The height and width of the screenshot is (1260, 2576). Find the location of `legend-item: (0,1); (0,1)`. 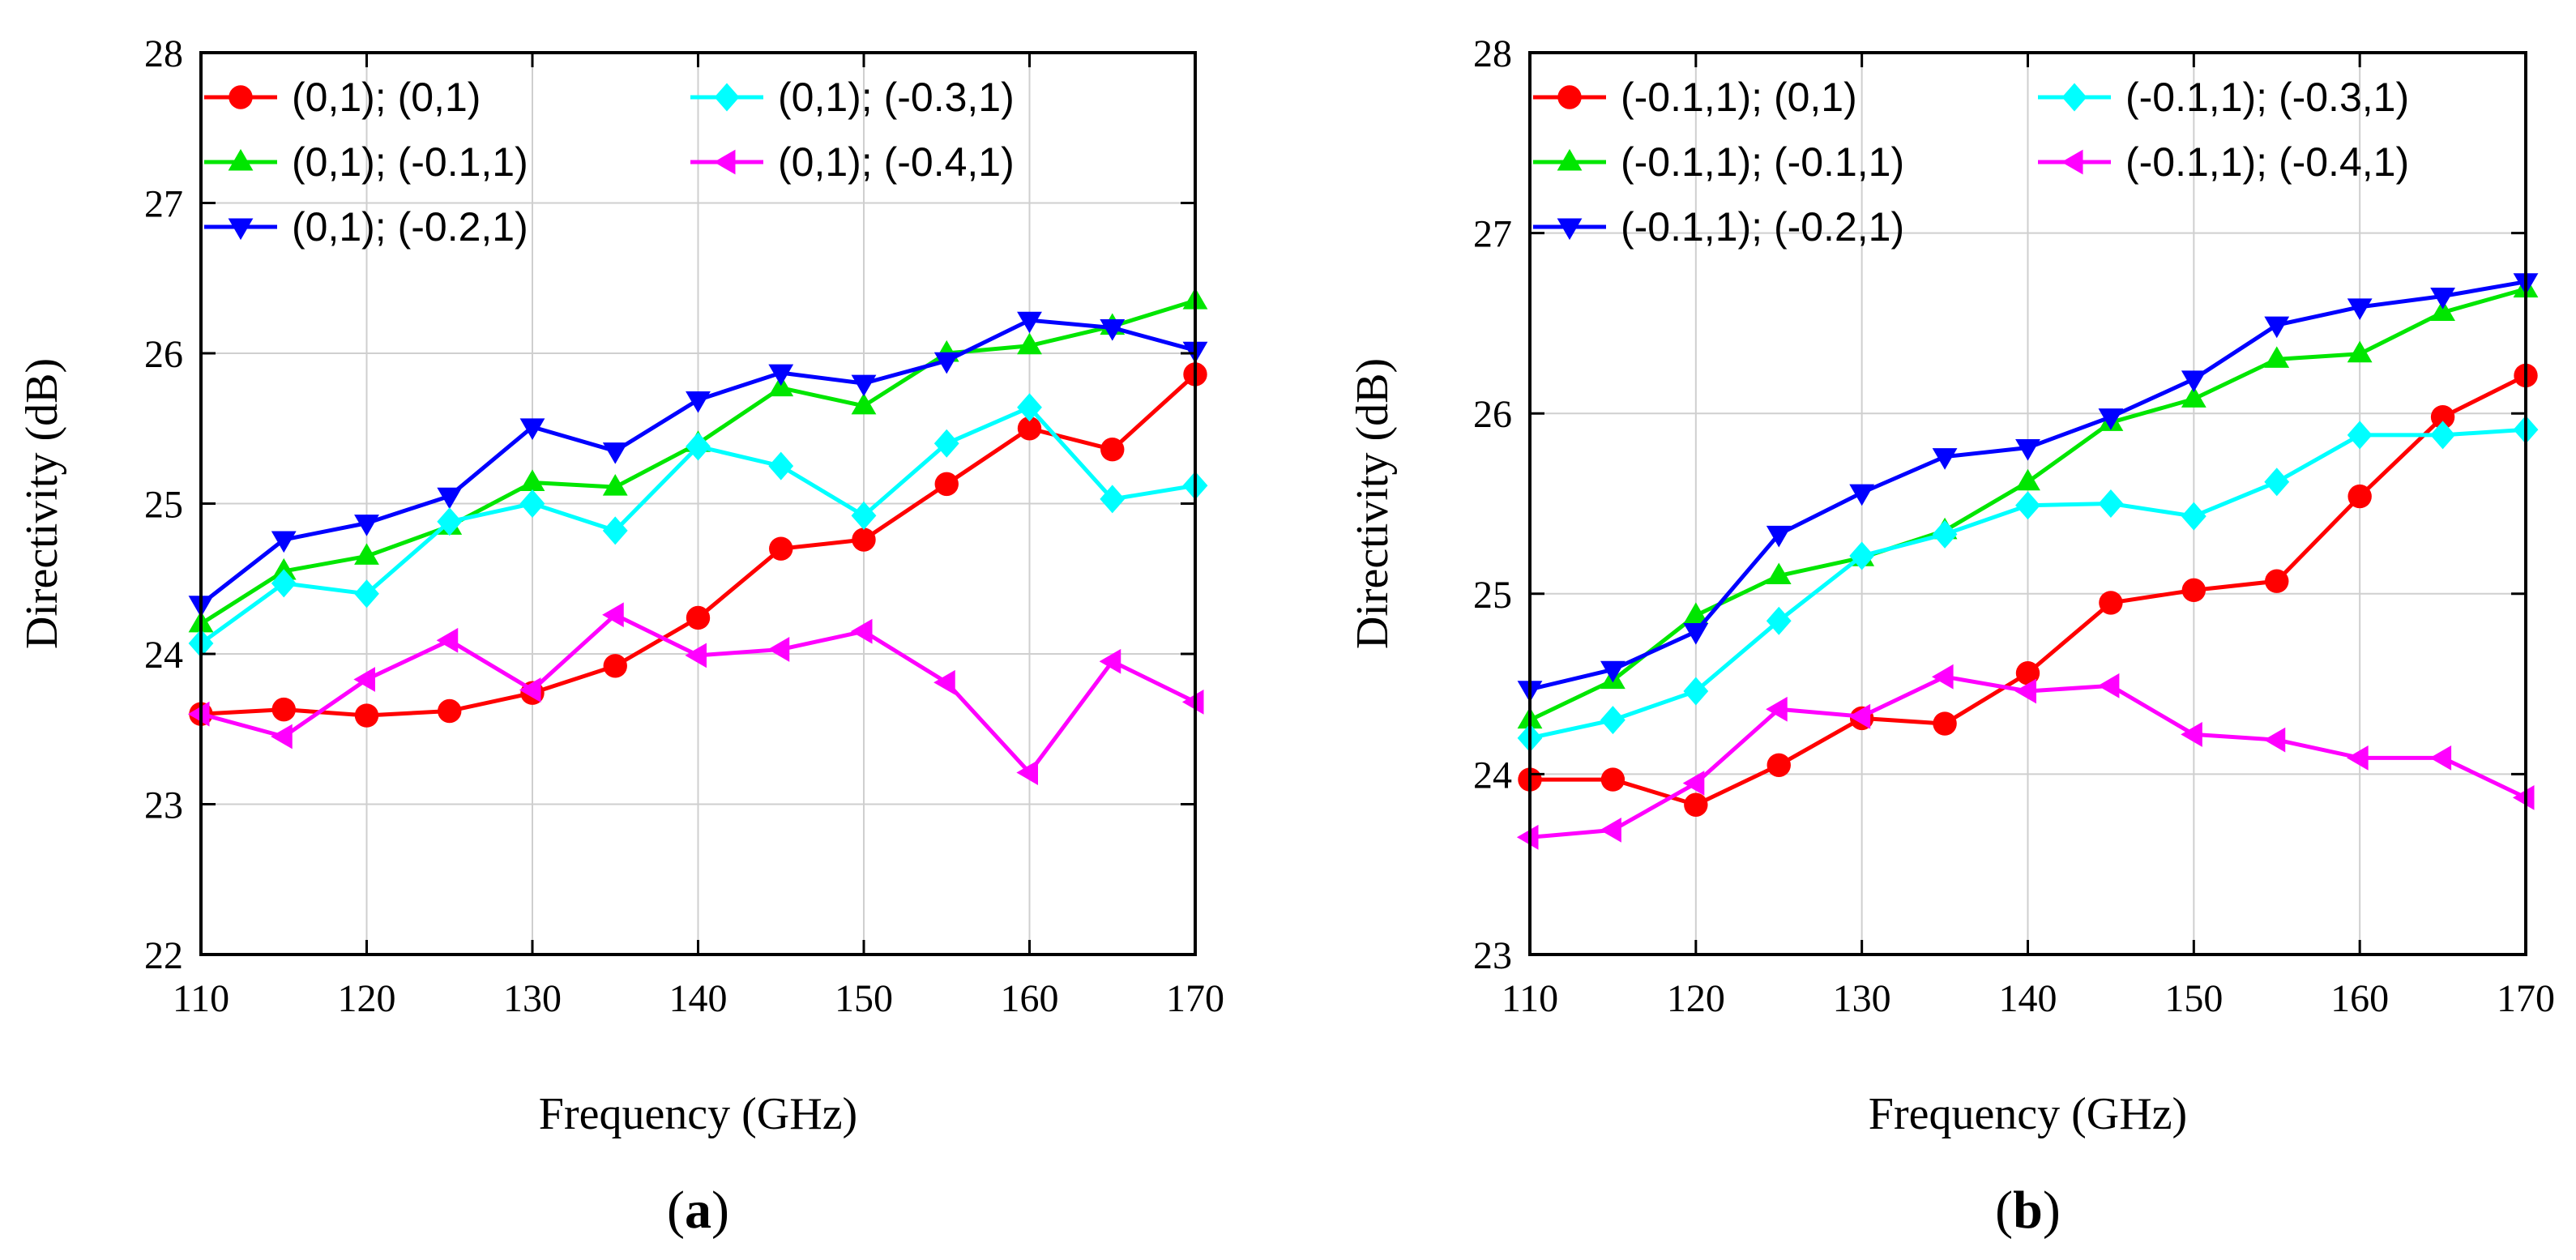

legend-item: (0,1); (0,1) is located at coordinates (342, 98).